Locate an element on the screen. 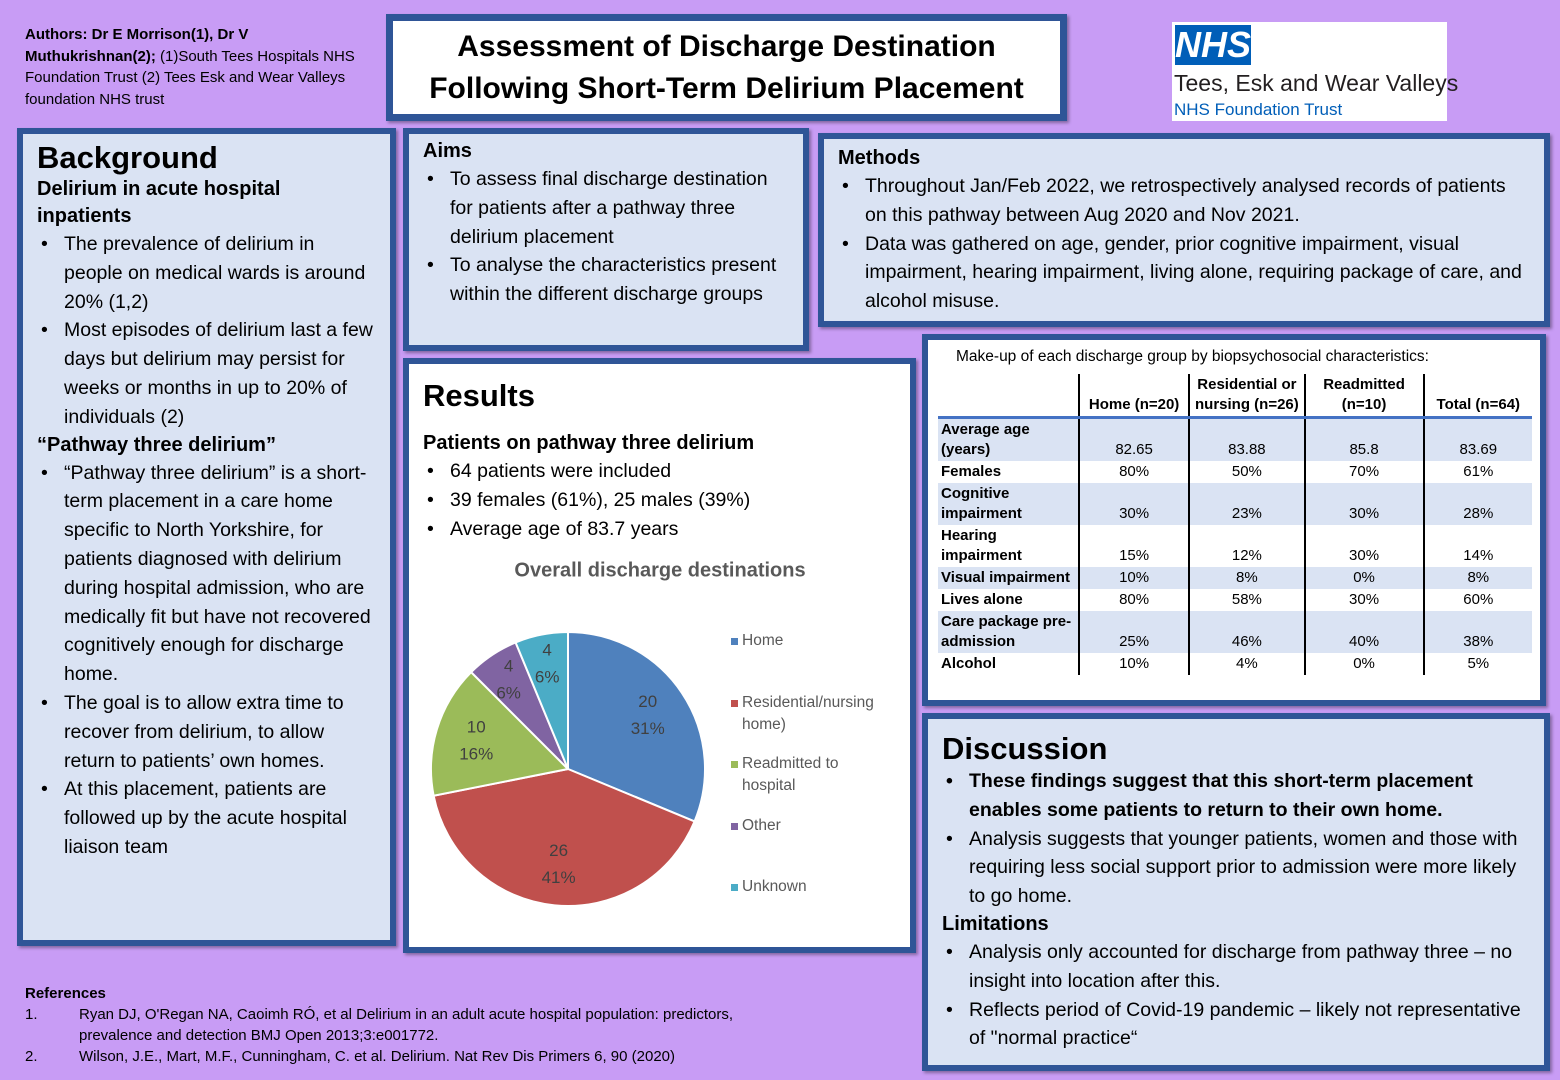 This screenshot has width=1560, height=1080. data-label: 41% is located at coordinates (559, 877).